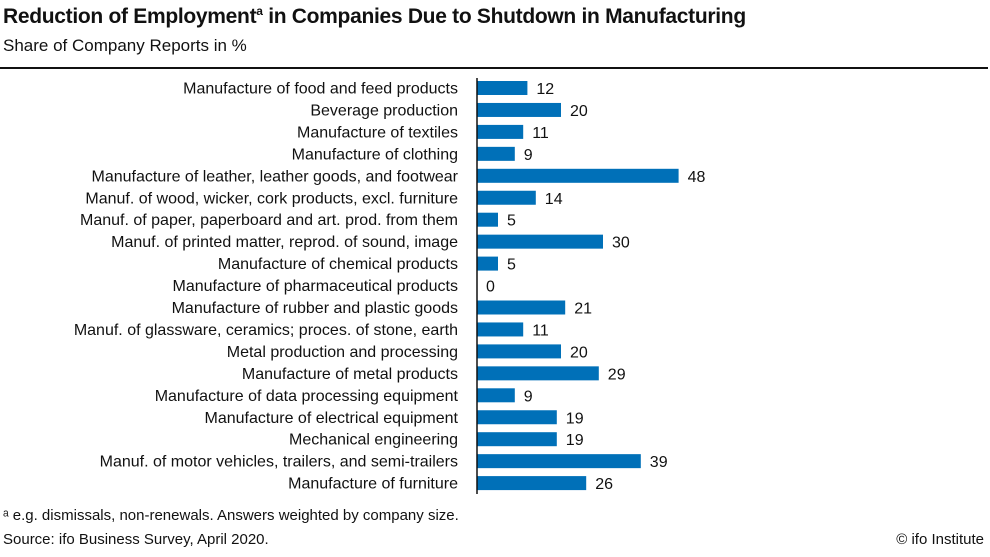  Describe the element at coordinates (940, 539) in the screenshot. I see `credit: © ifo Institute` at that location.